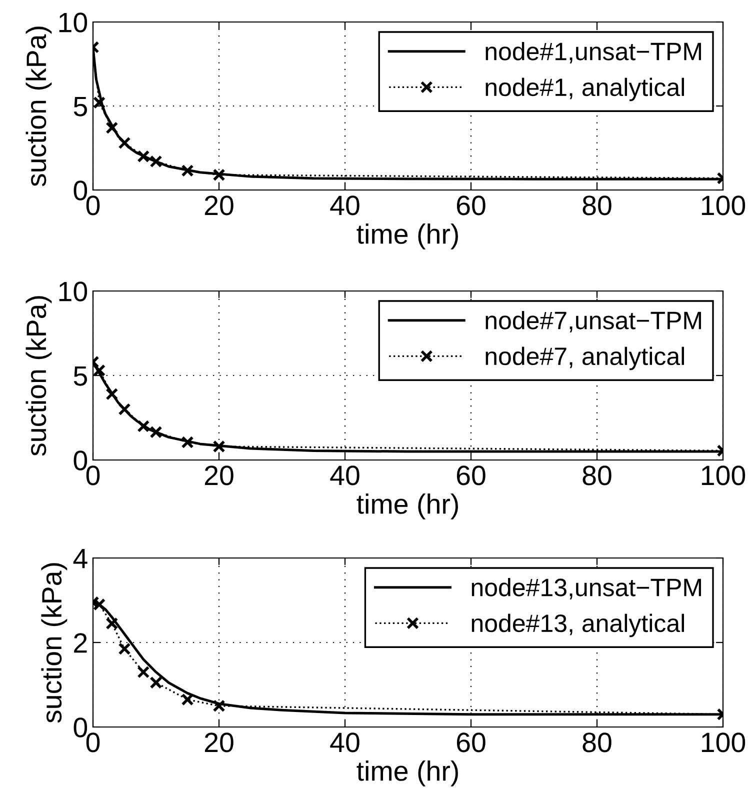  What do you see at coordinates (578, 626) in the screenshot?
I see `legend-label: node#13, analytical` at bounding box center [578, 626].